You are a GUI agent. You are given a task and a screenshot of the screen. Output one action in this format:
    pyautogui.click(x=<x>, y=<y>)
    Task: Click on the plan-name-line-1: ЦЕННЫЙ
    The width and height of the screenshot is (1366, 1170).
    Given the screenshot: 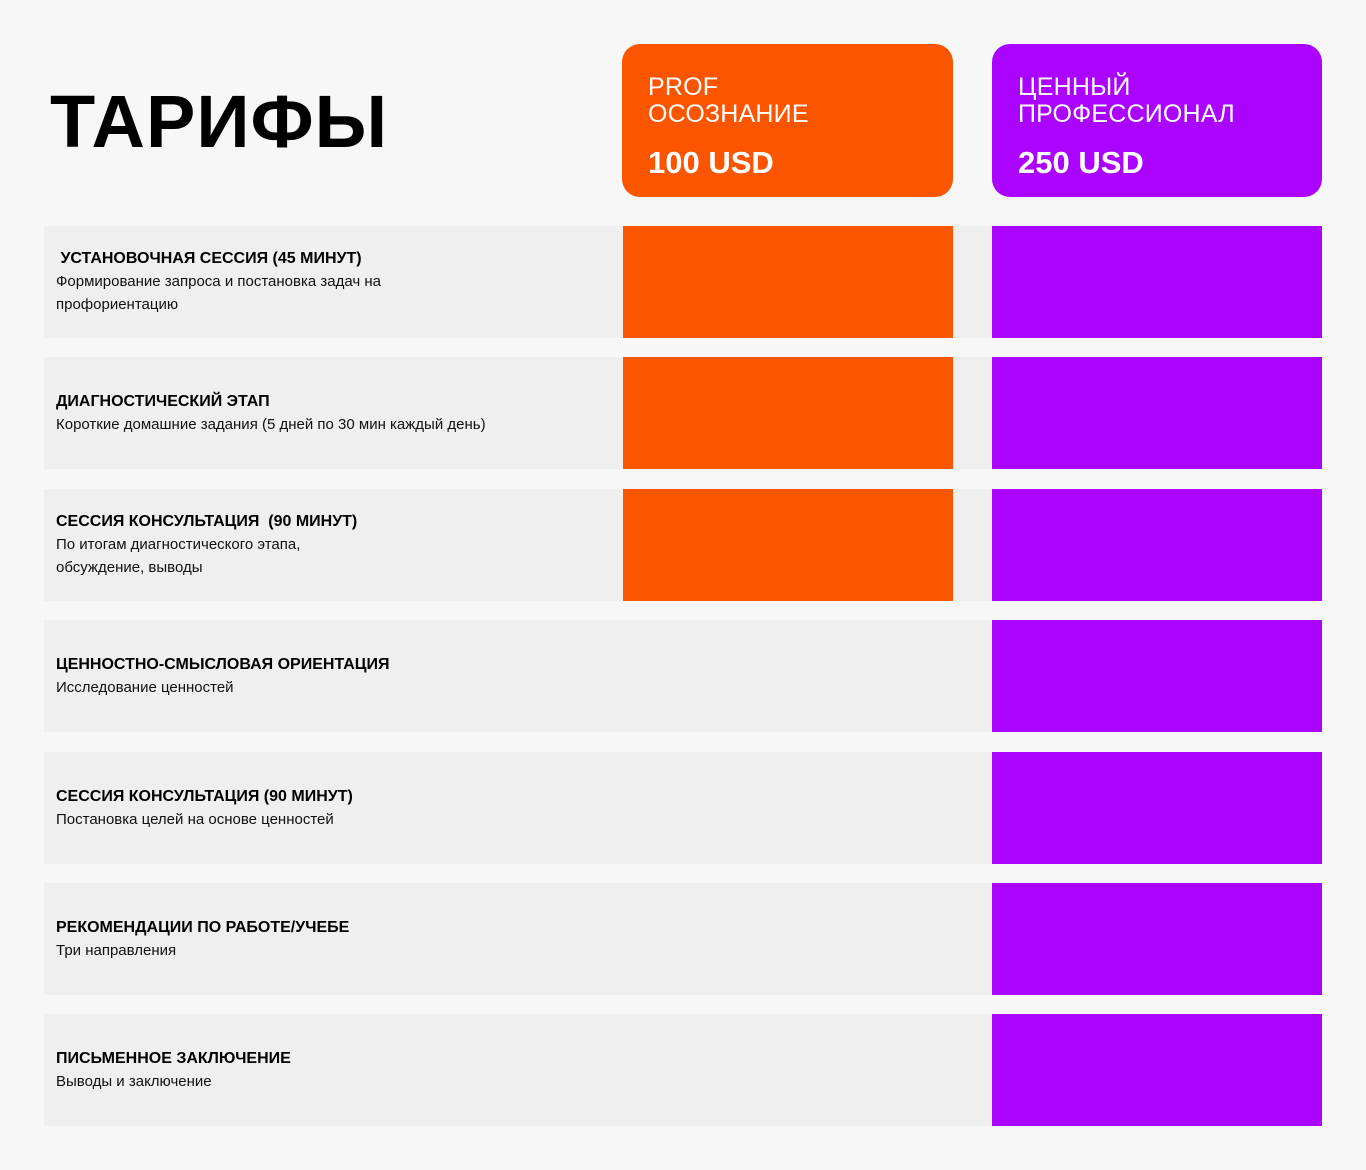 What is the action you would take?
    pyautogui.click(x=1074, y=87)
    